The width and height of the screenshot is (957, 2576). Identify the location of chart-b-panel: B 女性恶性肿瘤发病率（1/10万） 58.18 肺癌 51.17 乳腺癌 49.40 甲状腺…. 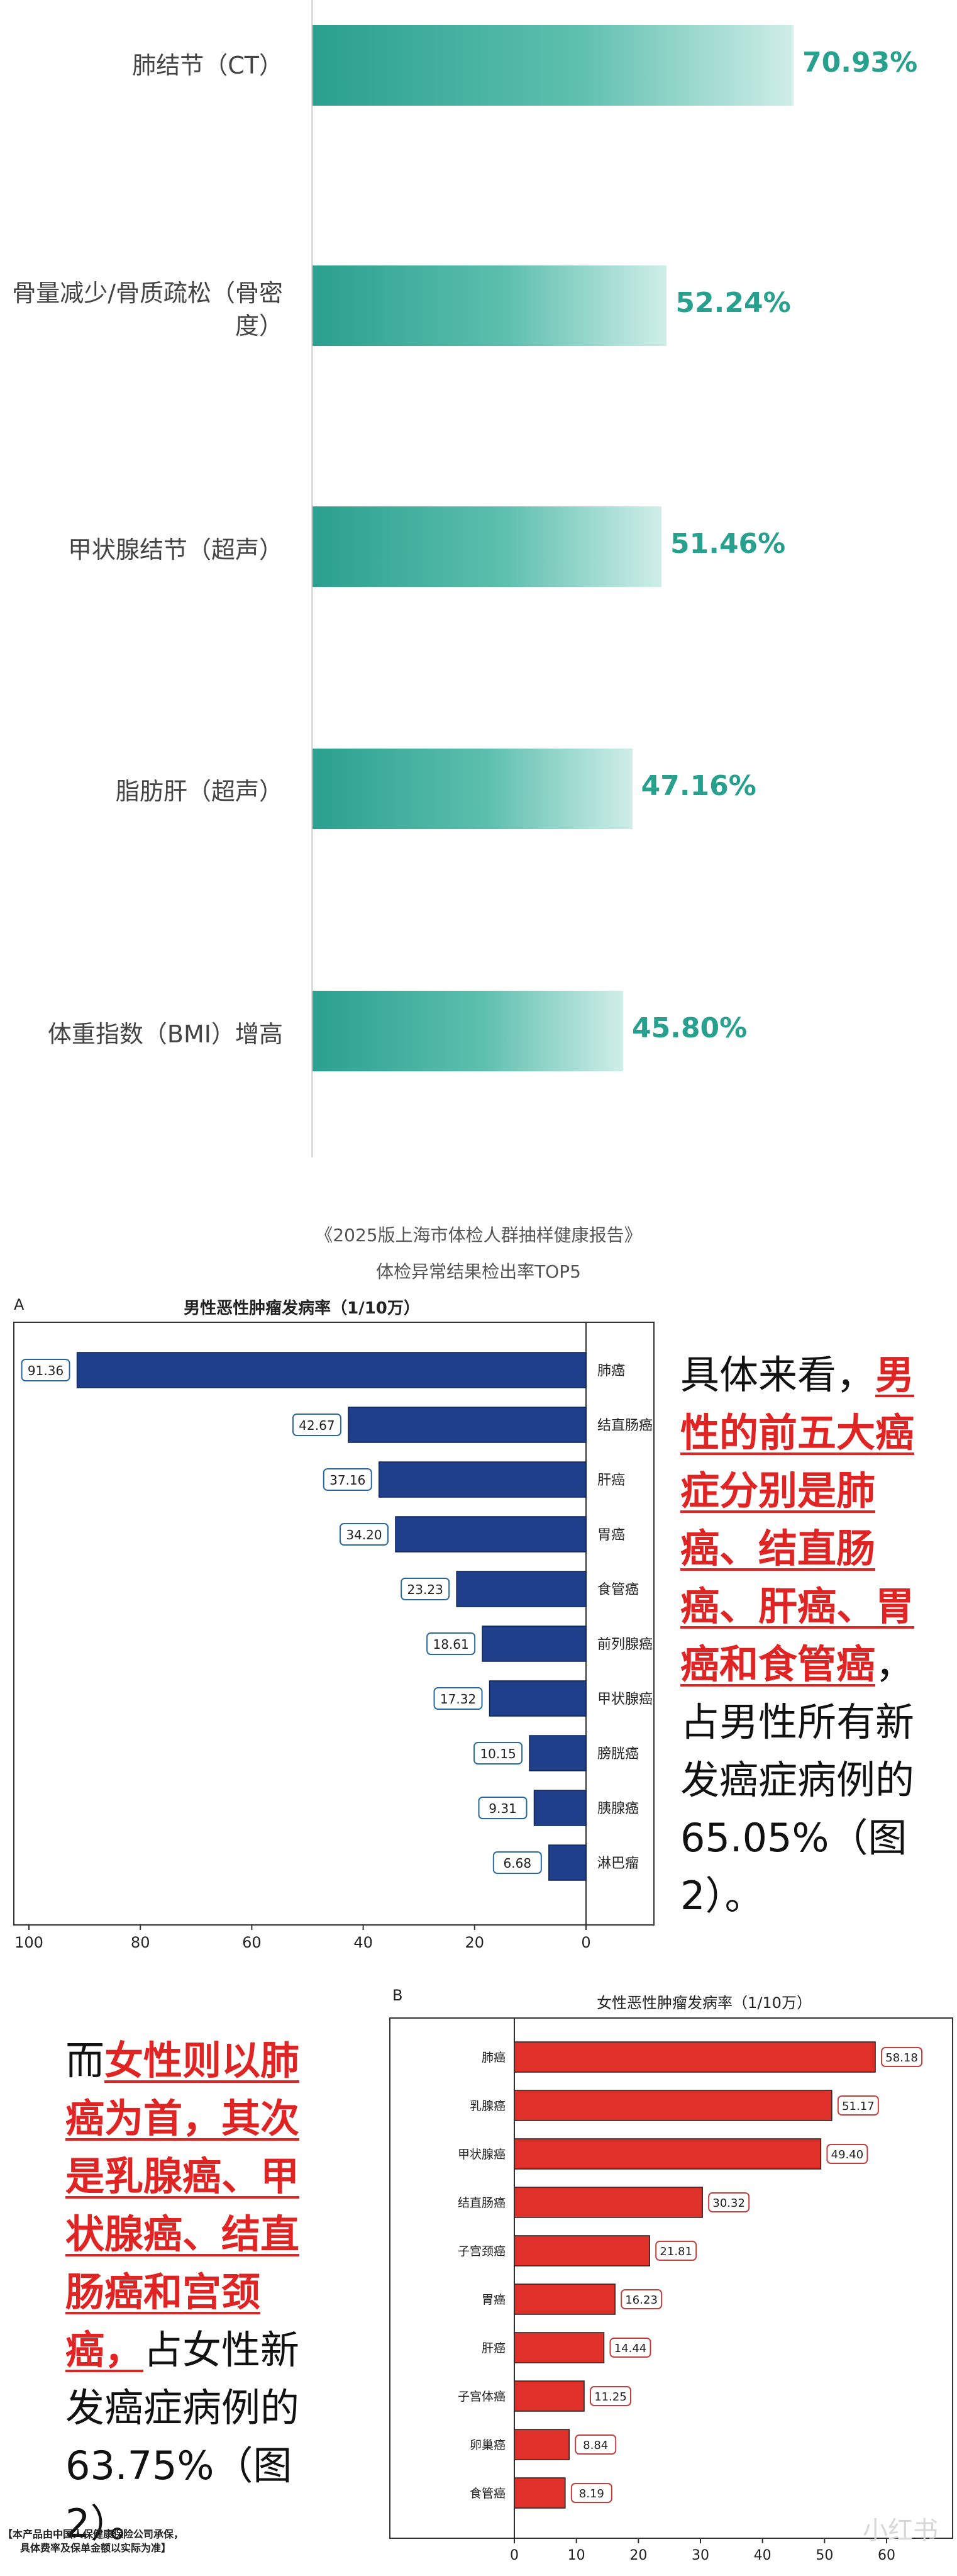
(670, 2277).